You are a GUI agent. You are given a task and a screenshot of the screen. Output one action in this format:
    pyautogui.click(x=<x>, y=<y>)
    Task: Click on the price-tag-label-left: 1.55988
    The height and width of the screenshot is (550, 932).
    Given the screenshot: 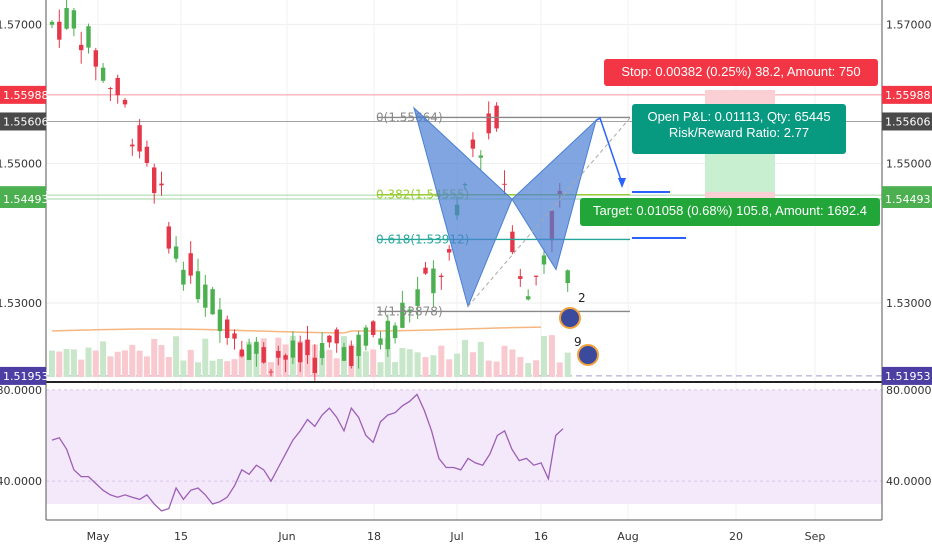 What is the action you would take?
    pyautogui.click(x=26, y=95)
    